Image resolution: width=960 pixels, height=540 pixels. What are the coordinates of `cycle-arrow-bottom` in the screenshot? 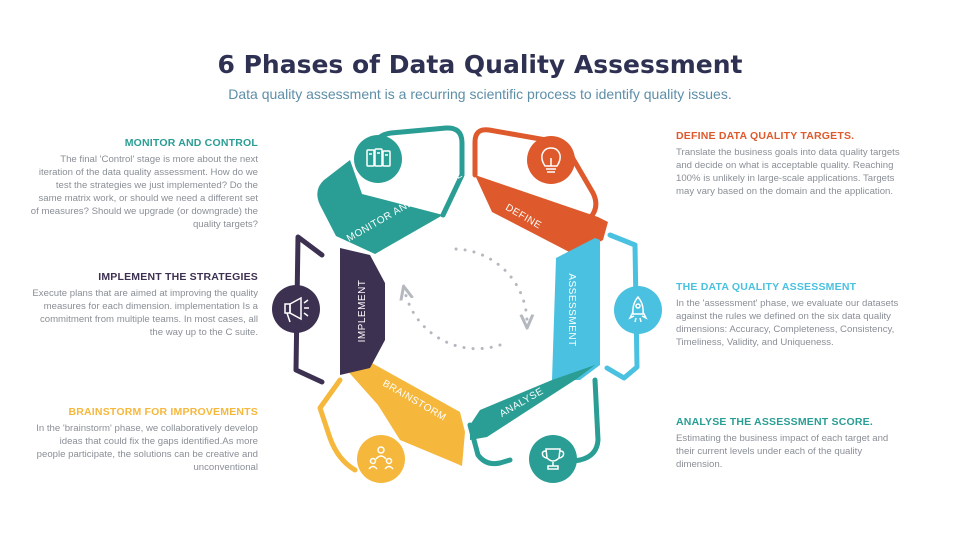 It's located at (453, 321).